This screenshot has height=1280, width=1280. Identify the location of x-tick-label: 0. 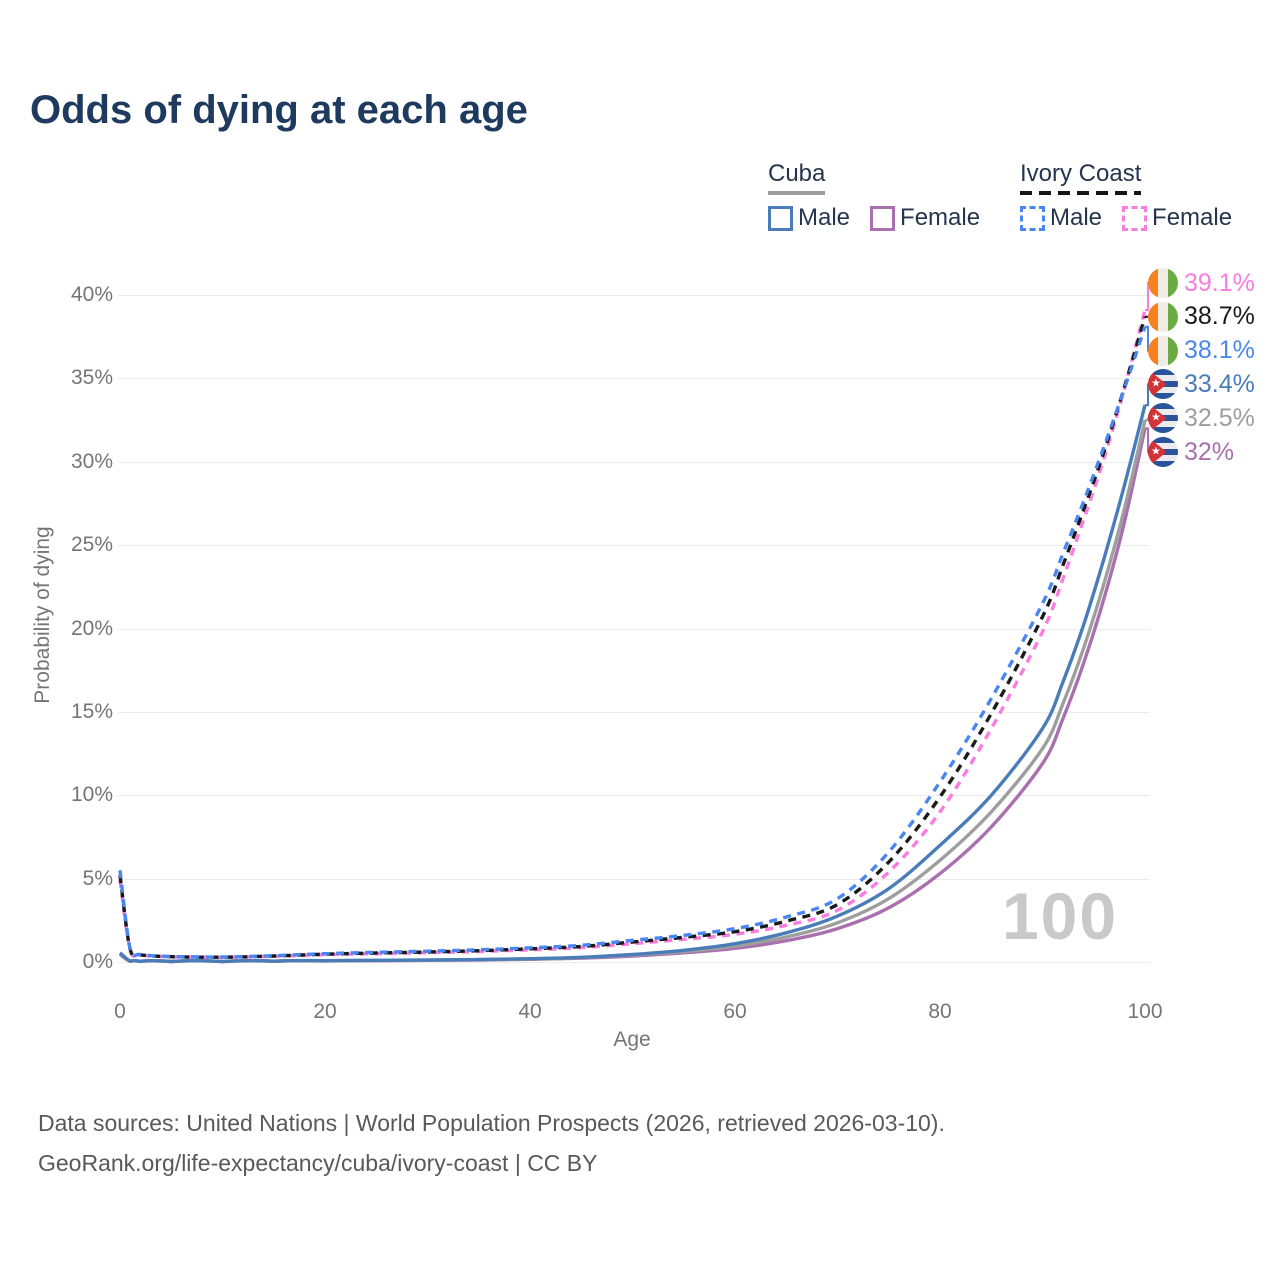
(120, 1011).